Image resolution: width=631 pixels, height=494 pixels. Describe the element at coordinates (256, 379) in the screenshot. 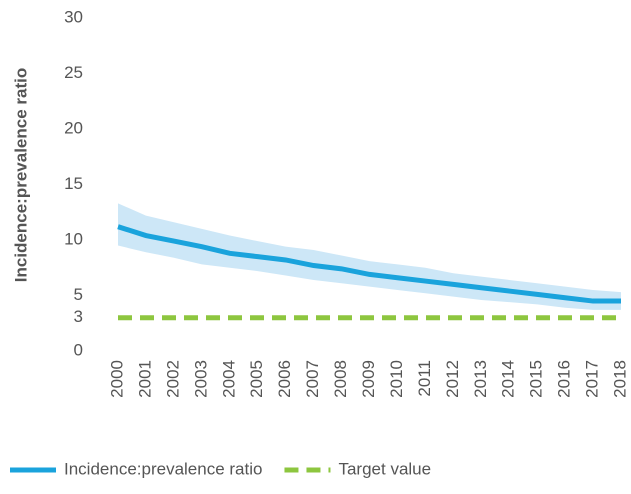

I see `x-tick-label: 2005` at that location.